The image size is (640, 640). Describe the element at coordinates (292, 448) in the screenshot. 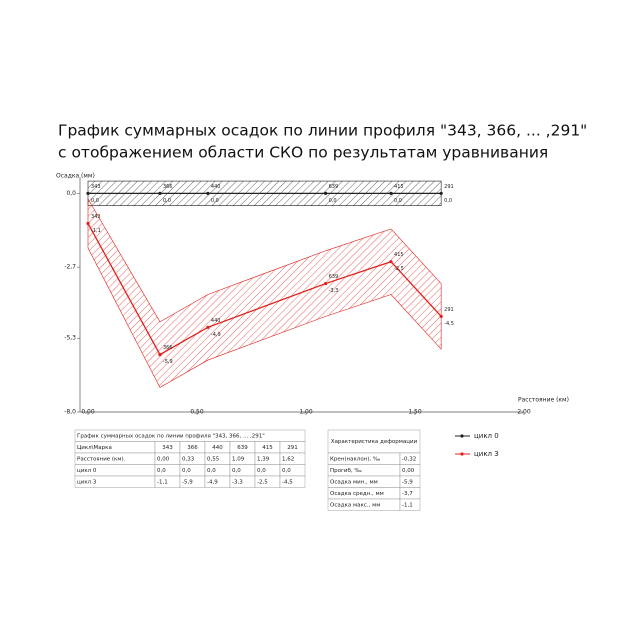

I see `table-header: 291` at that location.